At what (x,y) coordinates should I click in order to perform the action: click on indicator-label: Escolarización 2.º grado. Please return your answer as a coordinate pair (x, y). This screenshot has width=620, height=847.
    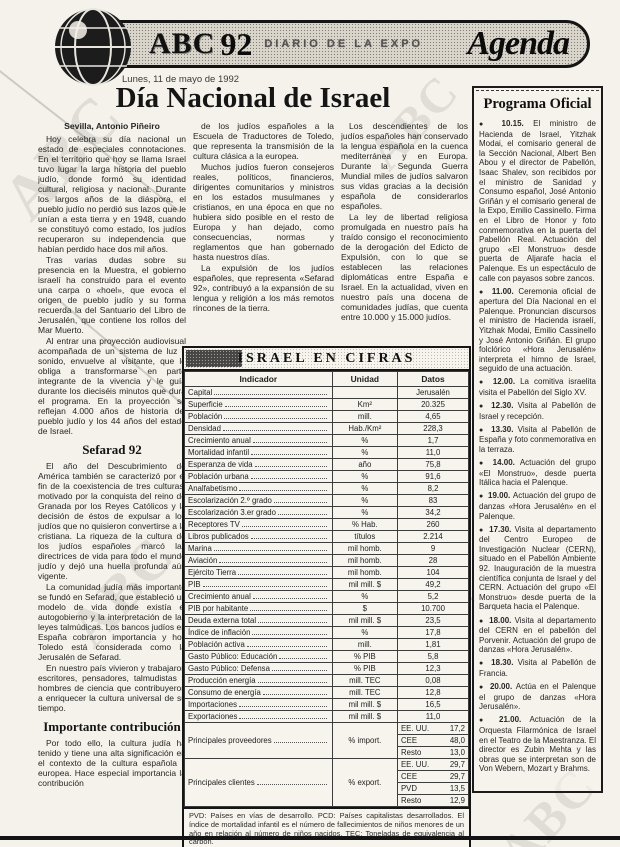
    Looking at the image, I should click on (230, 500).